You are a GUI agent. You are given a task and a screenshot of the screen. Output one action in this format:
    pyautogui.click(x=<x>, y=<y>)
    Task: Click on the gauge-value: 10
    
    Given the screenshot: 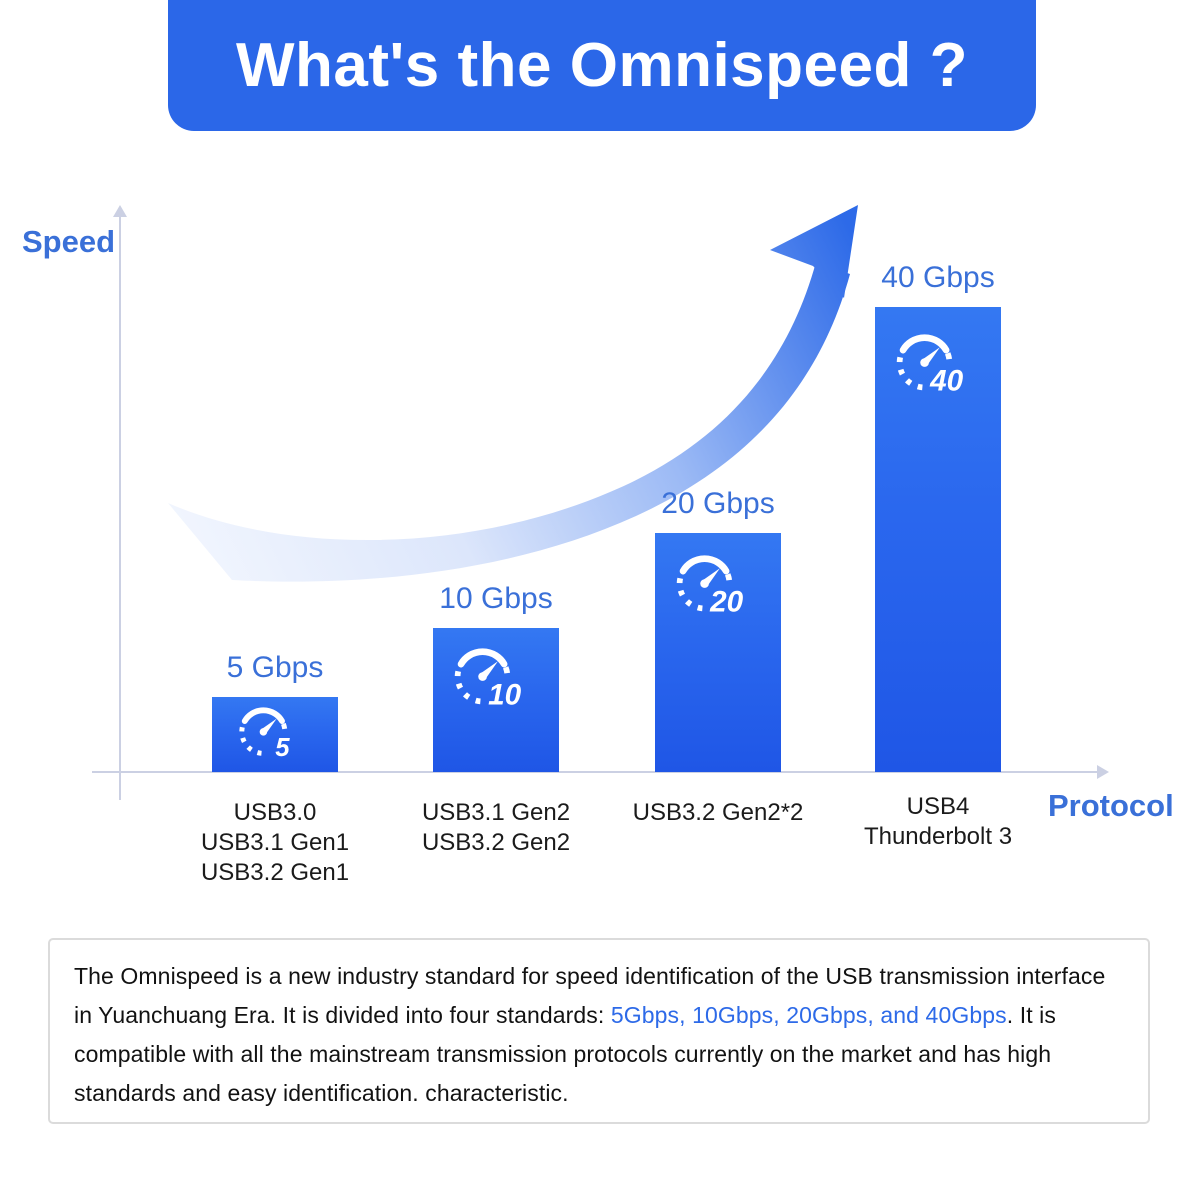 What is the action you would take?
    pyautogui.click(x=505, y=694)
    